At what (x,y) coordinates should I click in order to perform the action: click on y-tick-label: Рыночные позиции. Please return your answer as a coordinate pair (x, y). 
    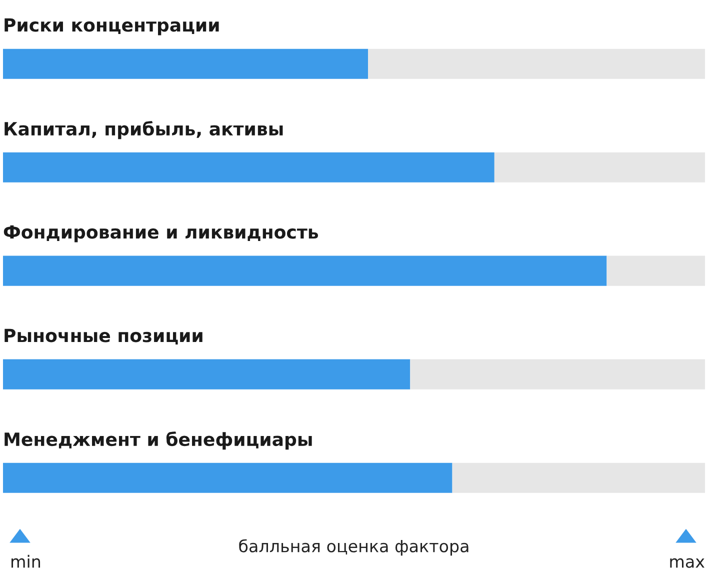
    Looking at the image, I should click on (103, 336).